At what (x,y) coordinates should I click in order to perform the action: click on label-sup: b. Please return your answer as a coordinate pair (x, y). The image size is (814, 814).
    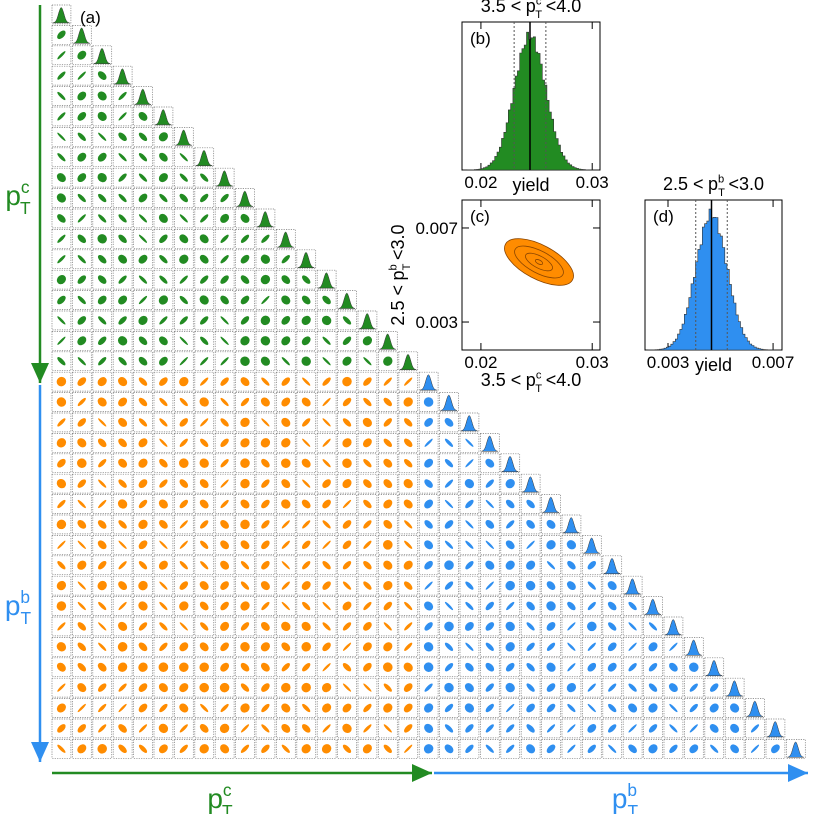
    Looking at the image, I should click on (25, 597).